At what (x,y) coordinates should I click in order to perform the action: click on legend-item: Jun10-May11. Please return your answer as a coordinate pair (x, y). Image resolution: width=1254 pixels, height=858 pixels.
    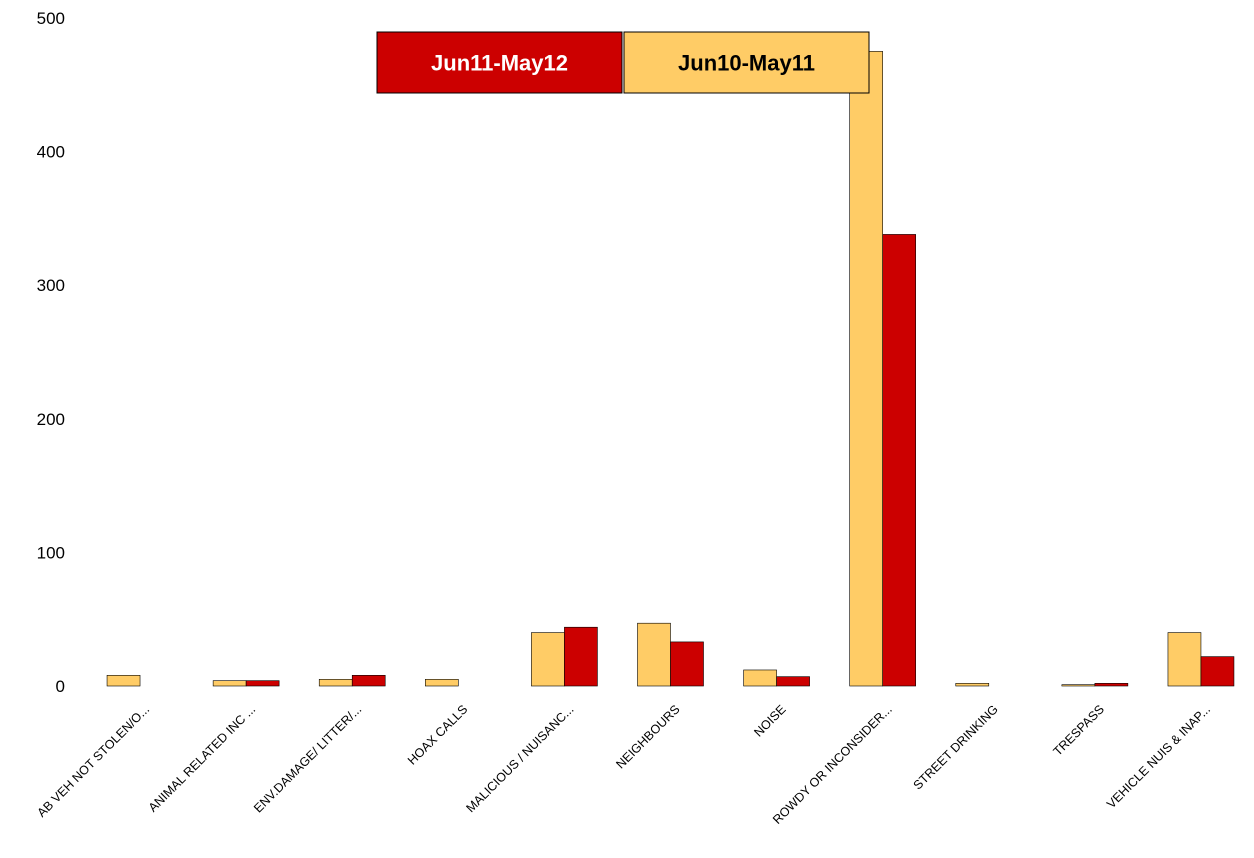
    Looking at the image, I should click on (746, 62).